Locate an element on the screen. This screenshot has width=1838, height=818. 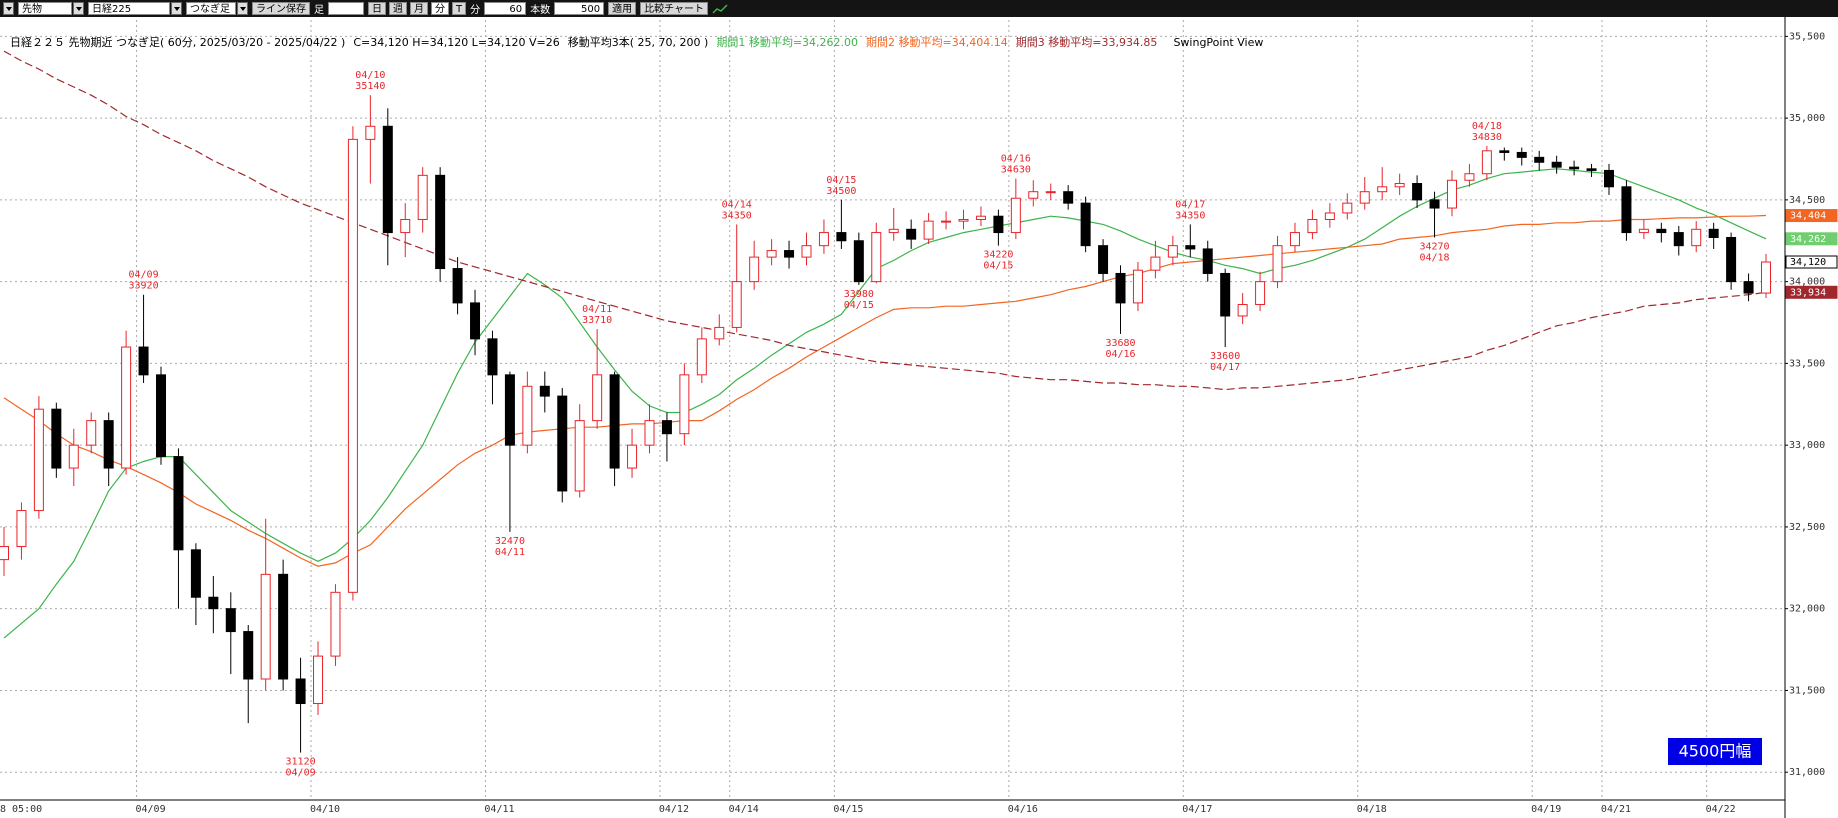
symbol-select: 日経225 is located at coordinates (135, 9).